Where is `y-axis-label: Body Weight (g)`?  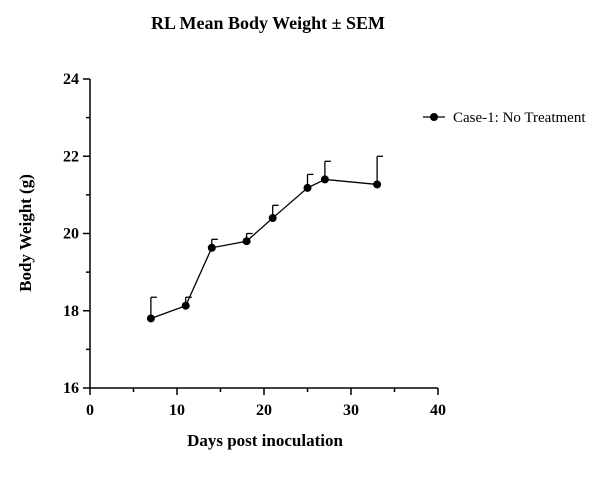
y-axis-label: Body Weight (g) is located at coordinates (25, 233).